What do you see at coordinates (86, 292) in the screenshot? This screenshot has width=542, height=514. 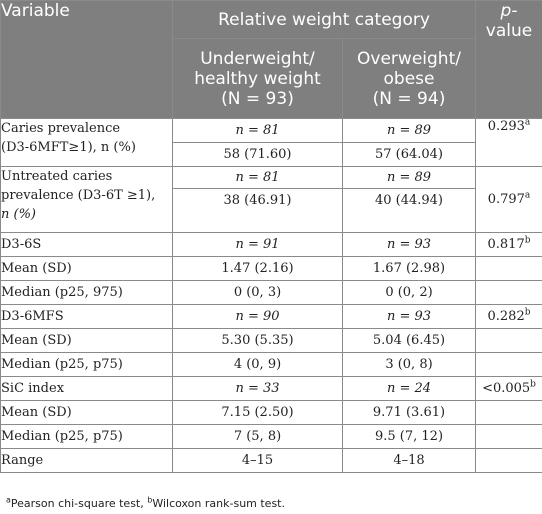 I see `sub-label: Median (p25, 975)` at bounding box center [86, 292].